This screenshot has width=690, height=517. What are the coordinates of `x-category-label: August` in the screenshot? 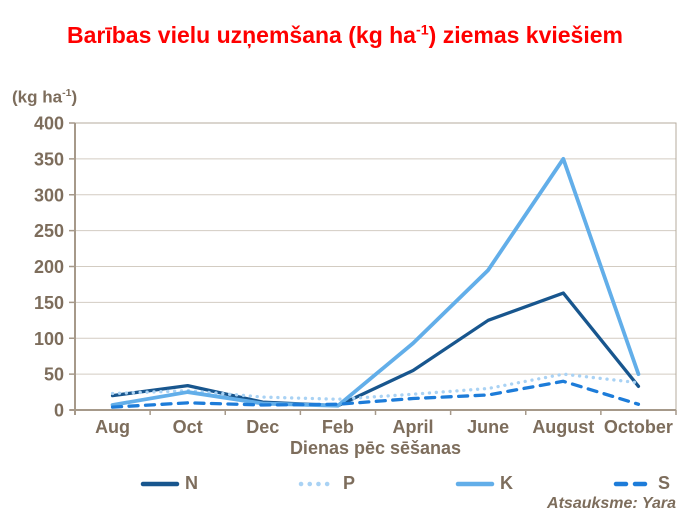 It's located at (563, 427).